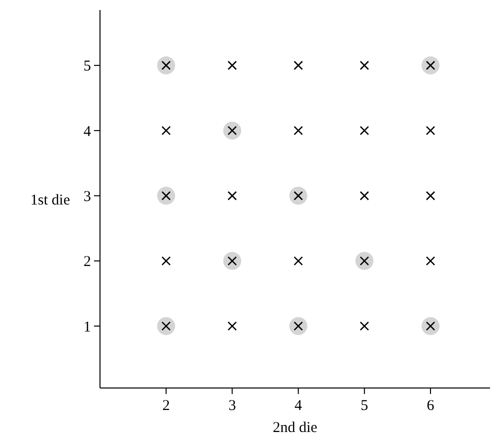 The width and height of the screenshot is (492, 445). I want to click on y-axis-title: 1st die, so click(50, 200).